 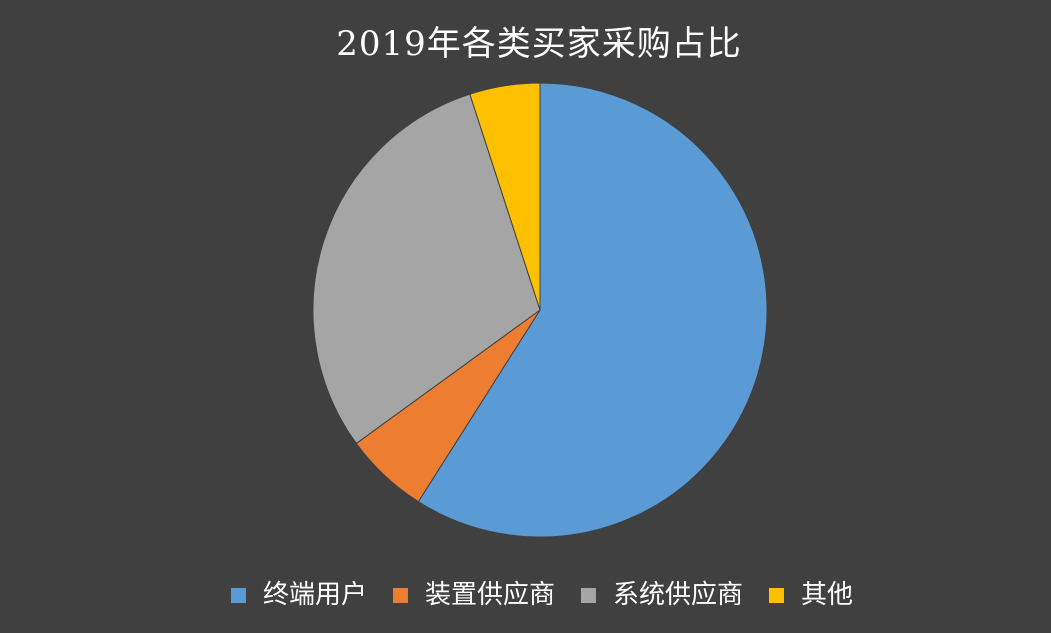 What do you see at coordinates (489, 595) in the screenshot?
I see `legend-label-device-suppliers: 装置供应商` at bounding box center [489, 595].